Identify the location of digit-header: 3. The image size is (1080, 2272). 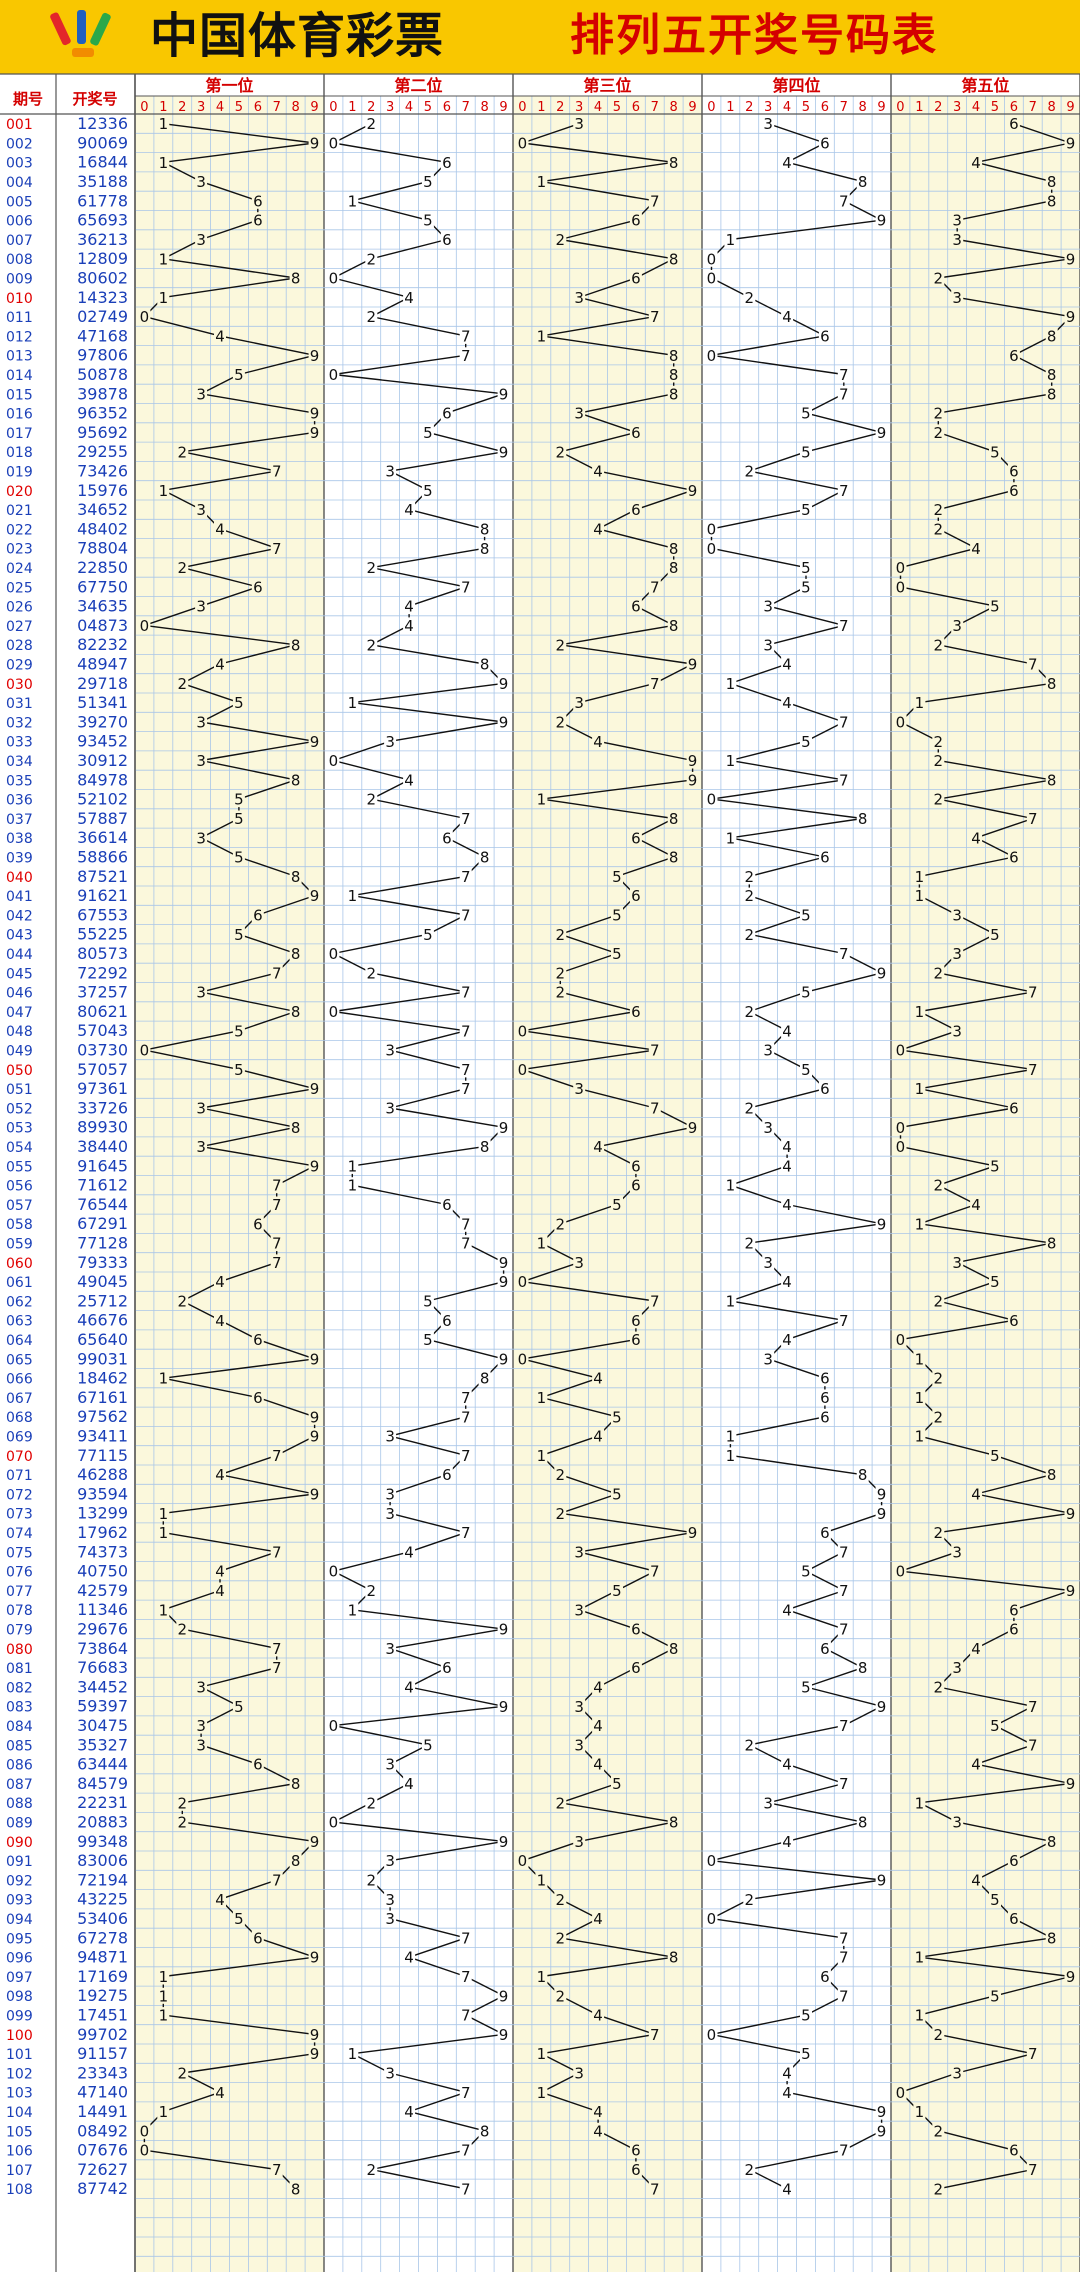
(957, 107).